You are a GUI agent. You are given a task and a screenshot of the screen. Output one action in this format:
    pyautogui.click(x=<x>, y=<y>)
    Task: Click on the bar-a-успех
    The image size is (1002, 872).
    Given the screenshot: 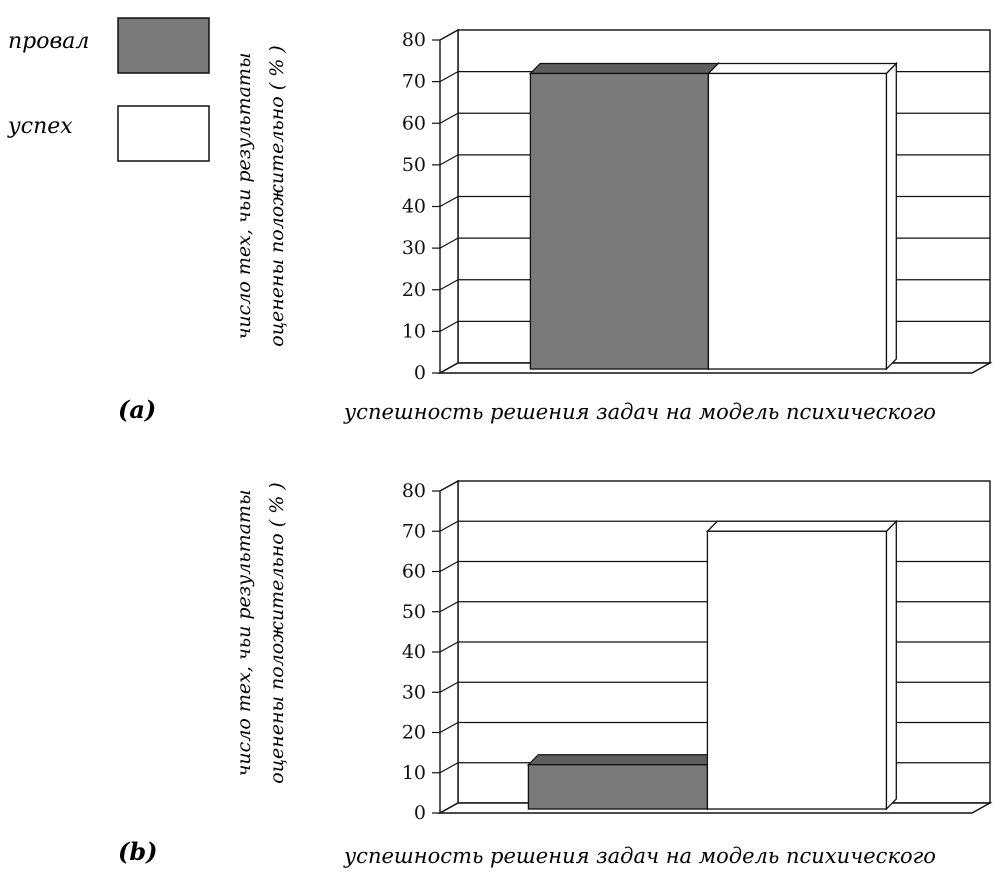 What is the action you would take?
    pyautogui.click(x=797, y=221)
    